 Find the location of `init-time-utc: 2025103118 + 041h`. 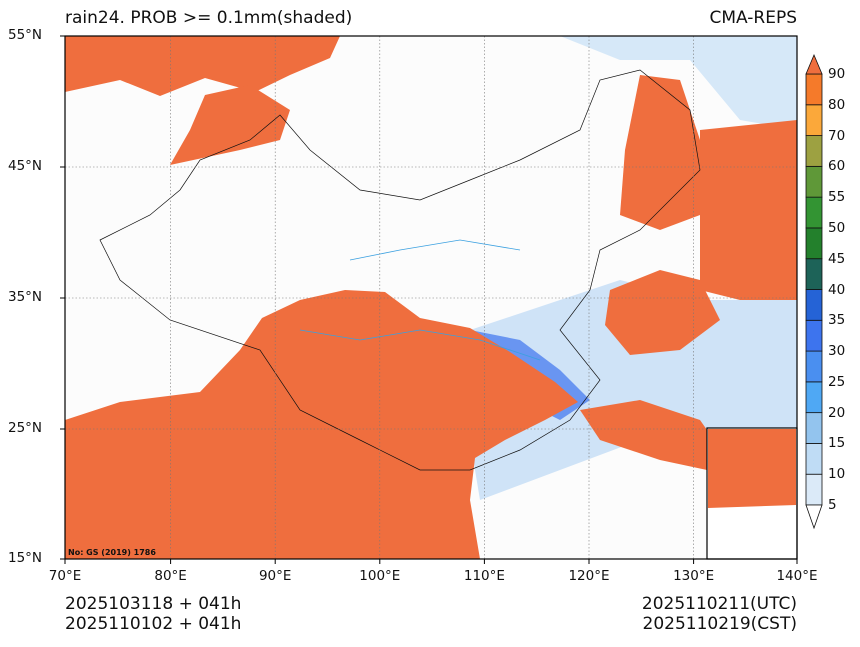

init-time-utc: 2025103118 + 041h is located at coordinates (153, 604).